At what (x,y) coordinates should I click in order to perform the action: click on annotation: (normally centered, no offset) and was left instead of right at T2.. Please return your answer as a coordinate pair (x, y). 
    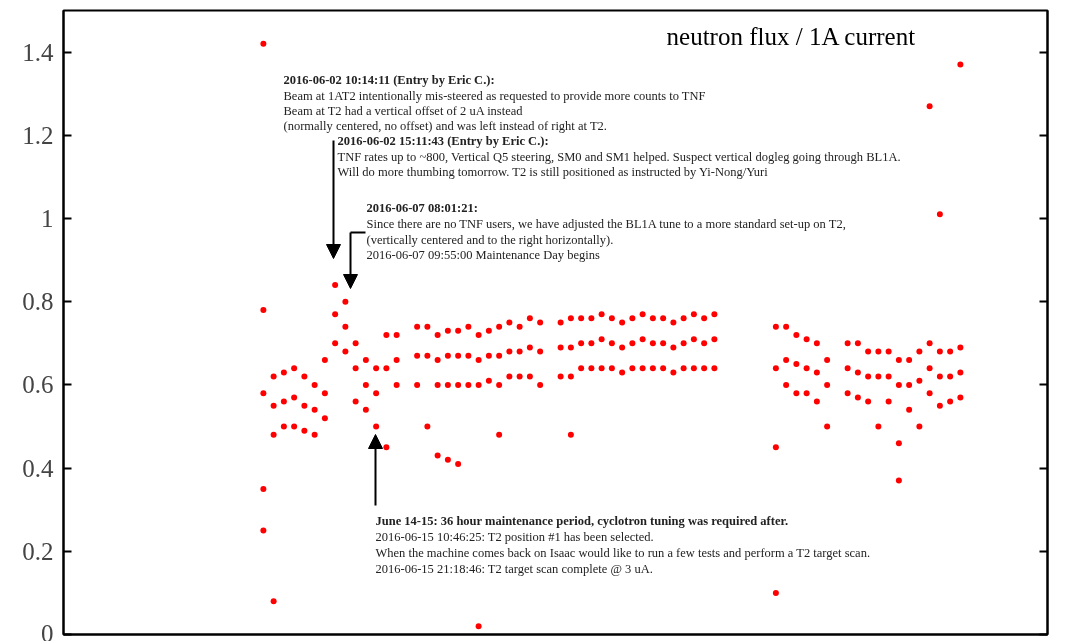
    Looking at the image, I should click on (445, 125).